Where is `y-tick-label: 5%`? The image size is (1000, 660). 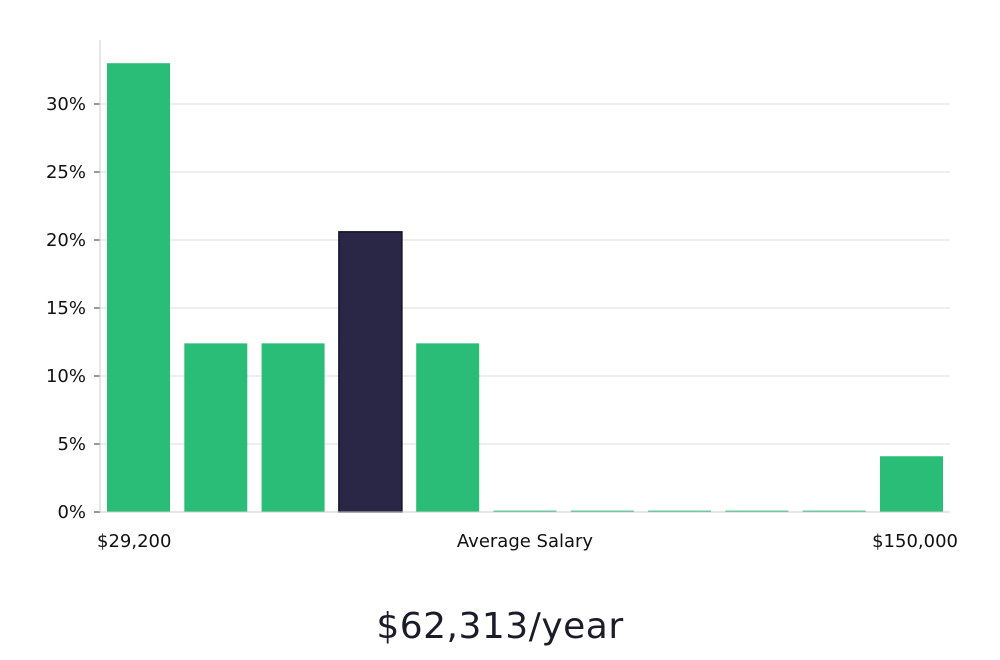 y-tick-label: 5% is located at coordinates (71, 444).